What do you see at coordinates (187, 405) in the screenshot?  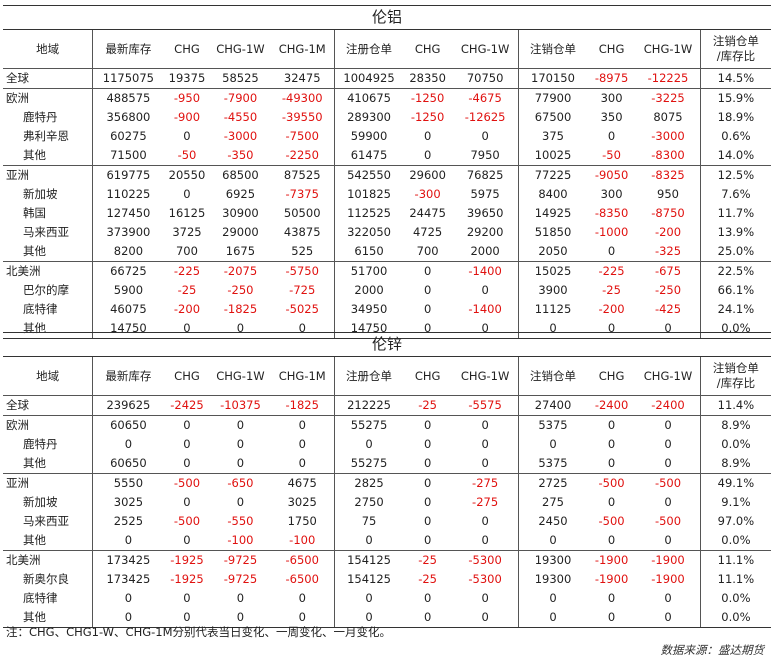 I see `cell-value: -2425` at bounding box center [187, 405].